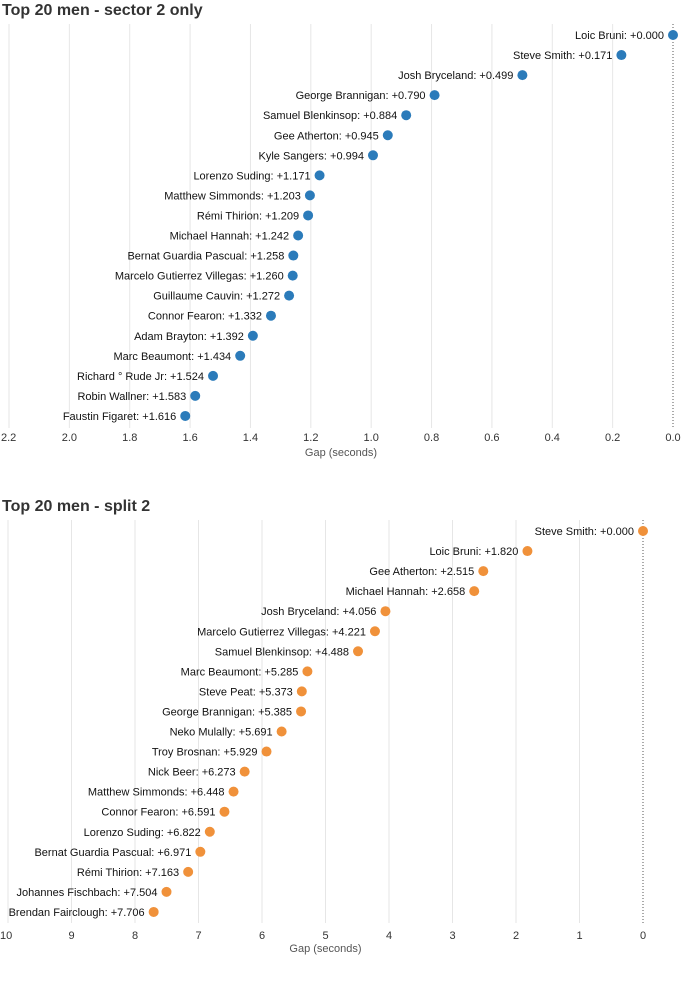 Image resolution: width=684 pixels, height=984 pixels. Describe the element at coordinates (248, 216) in the screenshot. I see `data-label: Rémi Thirion: +1.209` at that location.